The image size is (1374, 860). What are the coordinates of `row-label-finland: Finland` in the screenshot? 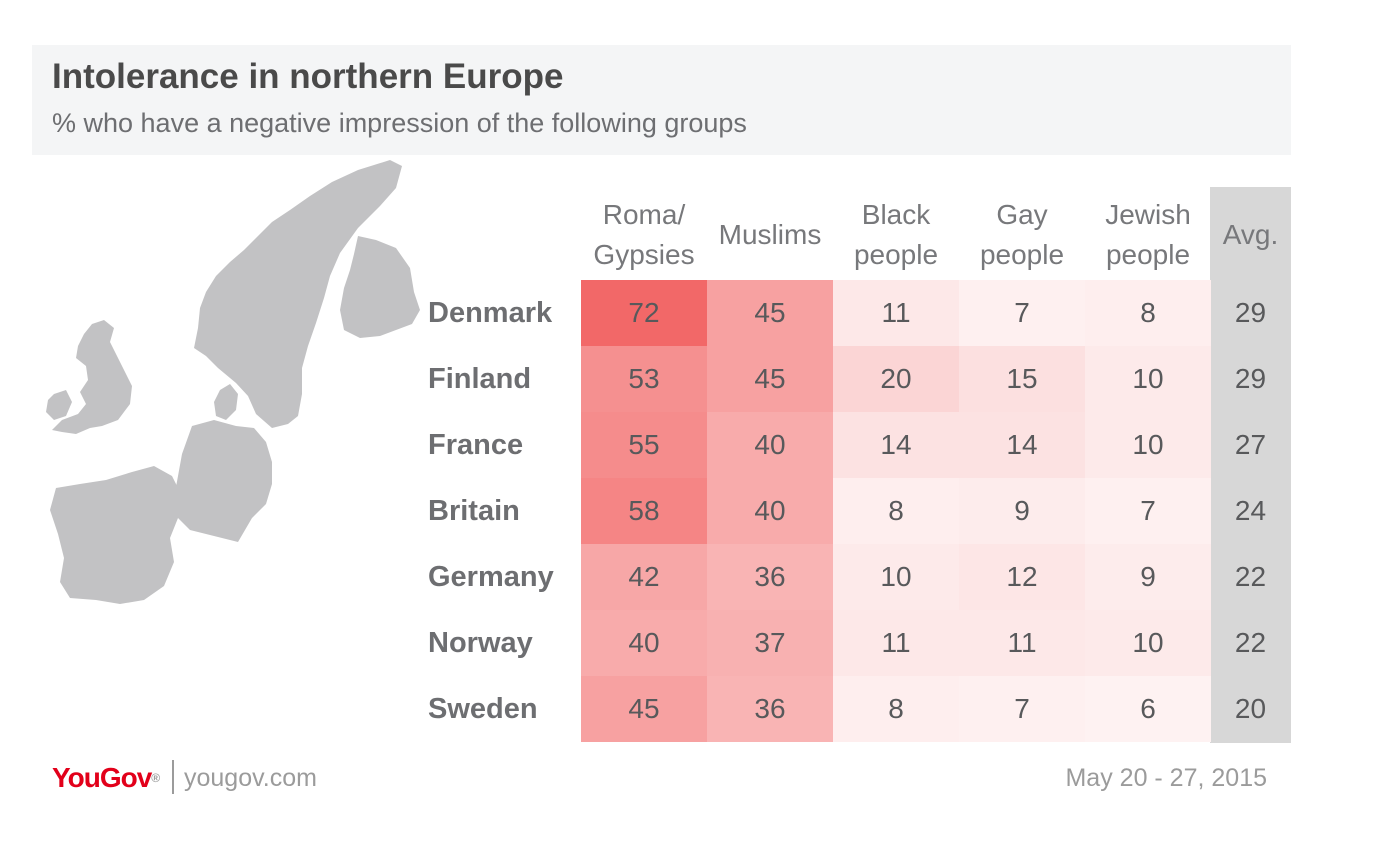 It's located at (480, 378).